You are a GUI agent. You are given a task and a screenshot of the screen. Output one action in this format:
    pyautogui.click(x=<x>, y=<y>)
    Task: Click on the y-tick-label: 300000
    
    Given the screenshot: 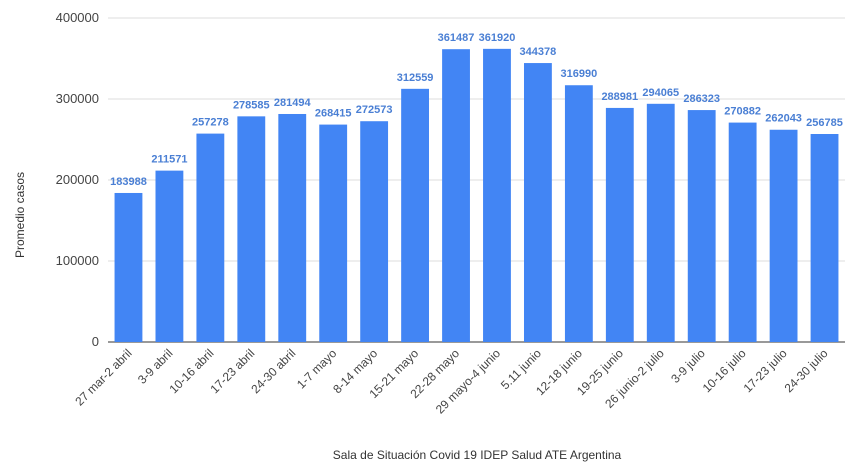 What is the action you would take?
    pyautogui.click(x=77, y=98)
    